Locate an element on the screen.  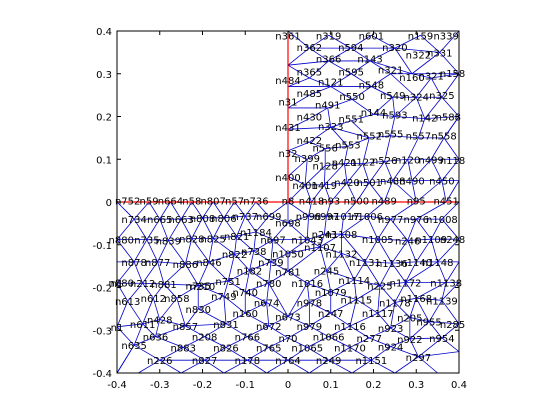
node-label: n697 is located at coordinates (272, 241).